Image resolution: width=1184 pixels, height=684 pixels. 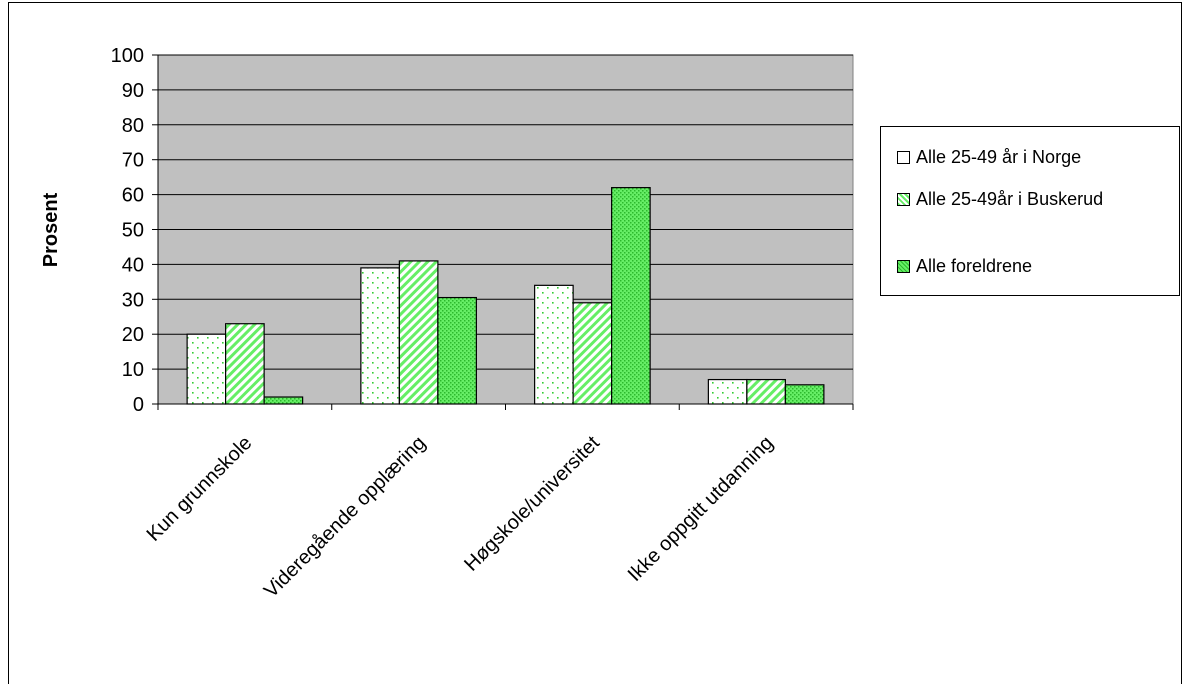 I want to click on legend-label: Alle 25-49år i Buskerud, so click(x=1010, y=198).